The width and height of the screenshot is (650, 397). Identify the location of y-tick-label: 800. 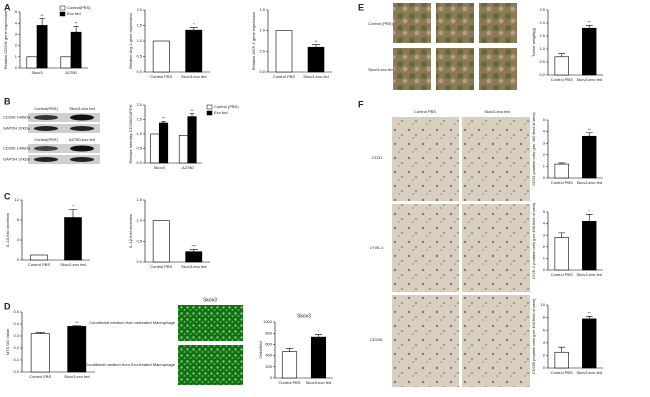
(268, 332).